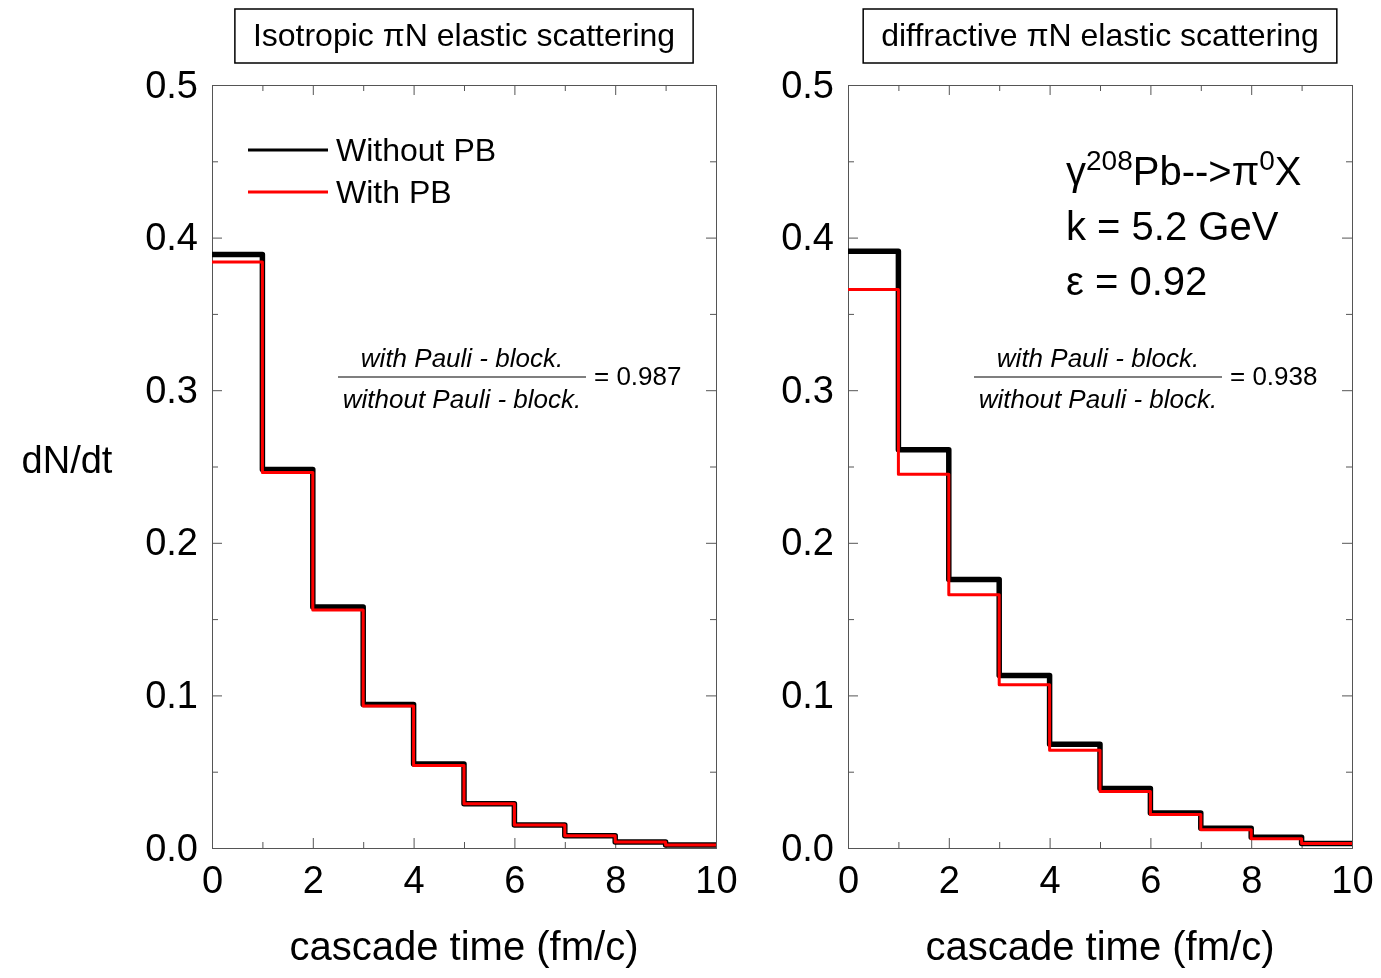 The width and height of the screenshot is (1381, 978). Describe the element at coordinates (416, 150) in the screenshot. I see `legend-label: Without PB` at that location.